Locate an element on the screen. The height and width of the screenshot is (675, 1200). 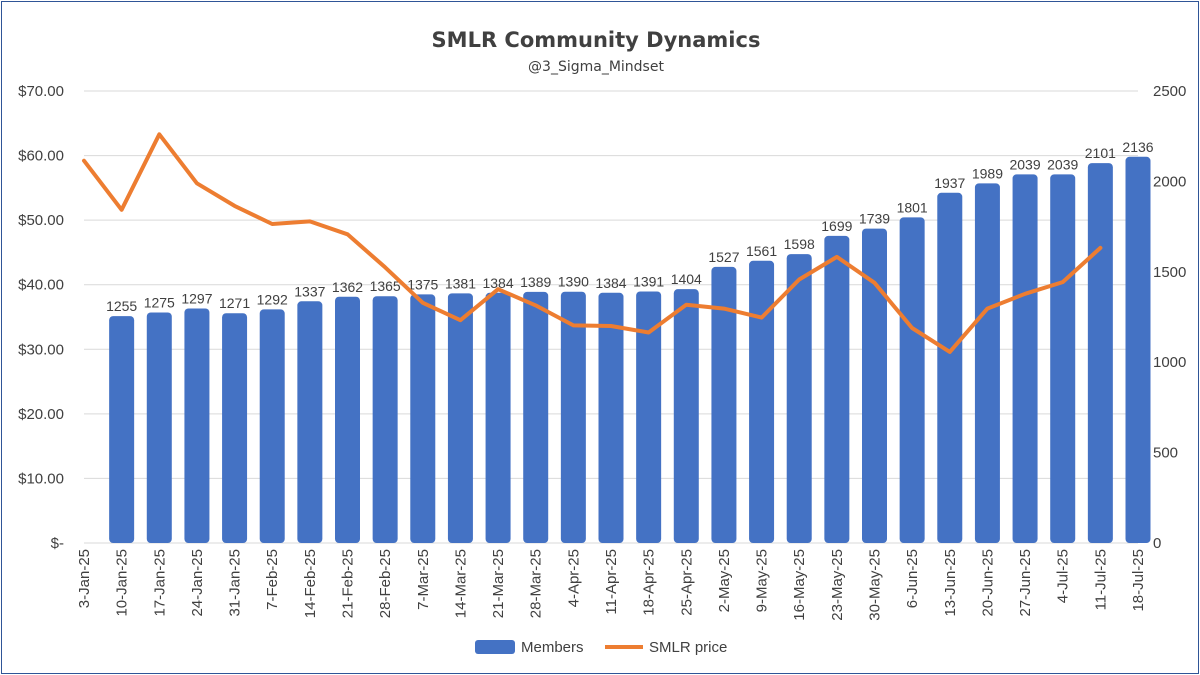
x-axis-tick-label: 3-Jan-25 is located at coordinates (84, 578).